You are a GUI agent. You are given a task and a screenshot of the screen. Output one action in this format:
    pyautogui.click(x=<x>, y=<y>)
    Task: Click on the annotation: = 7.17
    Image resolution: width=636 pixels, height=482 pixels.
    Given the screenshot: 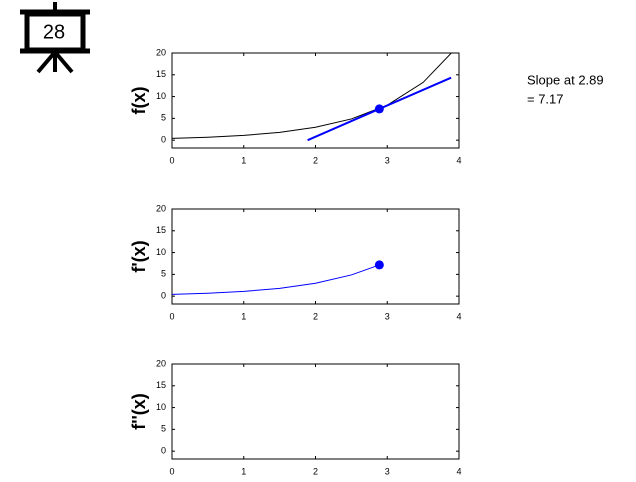 What is the action you would take?
    pyautogui.click(x=545, y=98)
    